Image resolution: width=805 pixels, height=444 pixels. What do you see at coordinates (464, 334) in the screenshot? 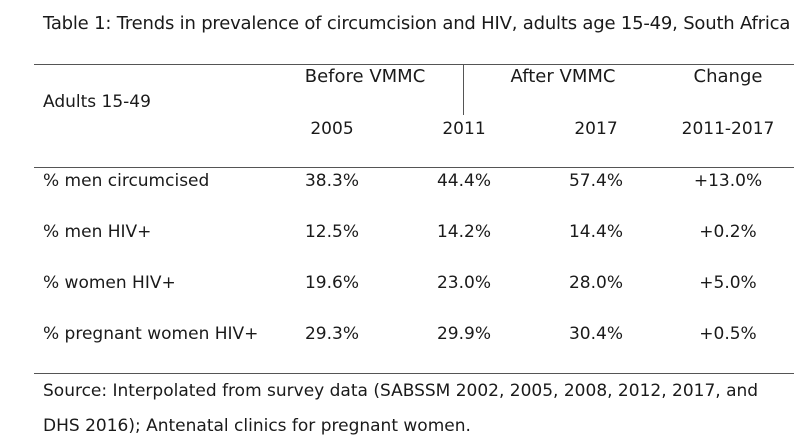
I see `table-cell: 29.9%` at bounding box center [464, 334].